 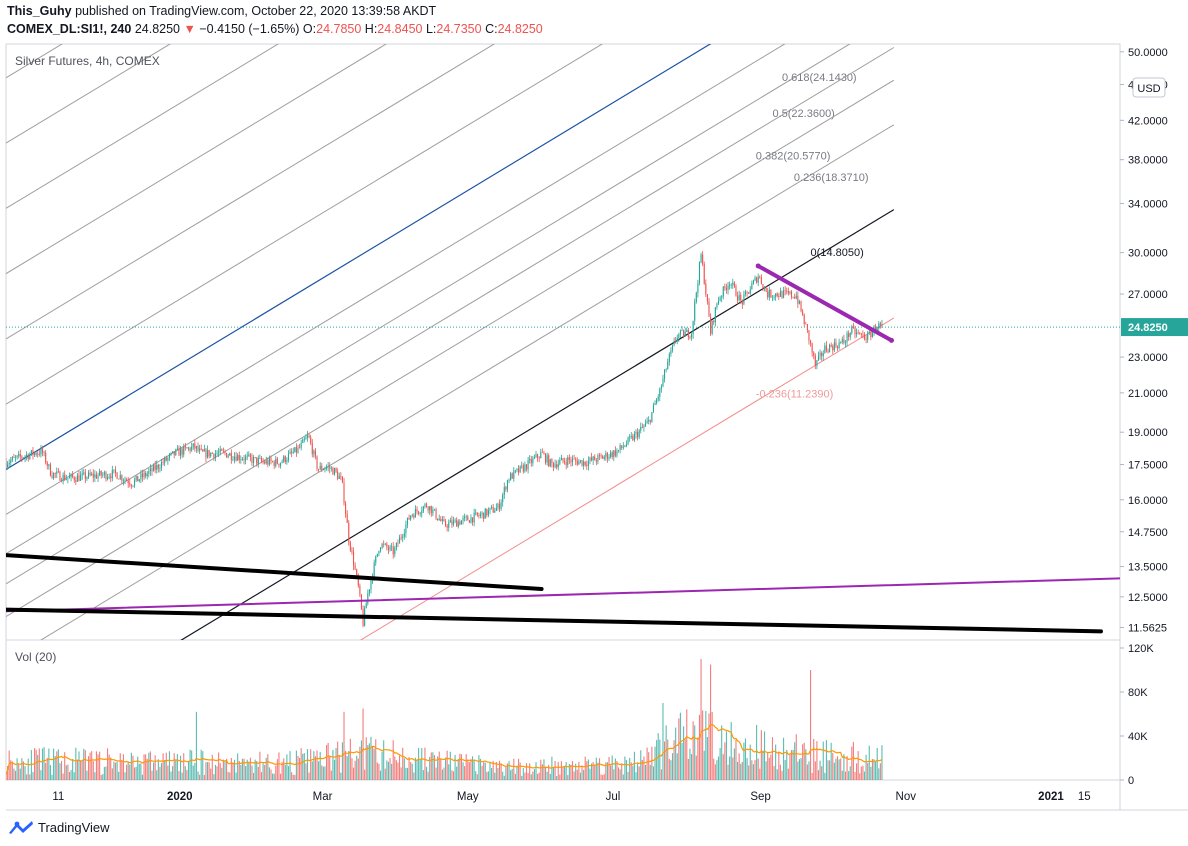 What do you see at coordinates (1148, 533) in the screenshot?
I see `price-tick-label: 14.7500` at bounding box center [1148, 533].